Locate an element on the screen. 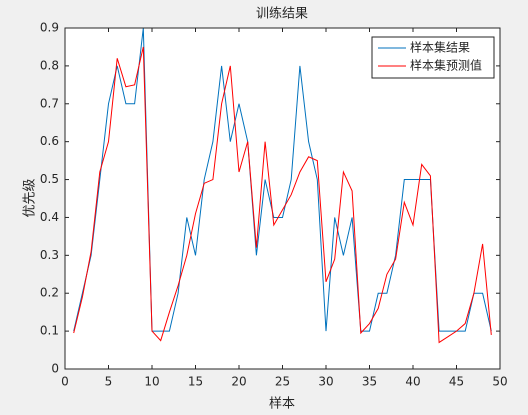 The height and width of the screenshot is (415, 528). x-tick-label: 15 is located at coordinates (195, 382).